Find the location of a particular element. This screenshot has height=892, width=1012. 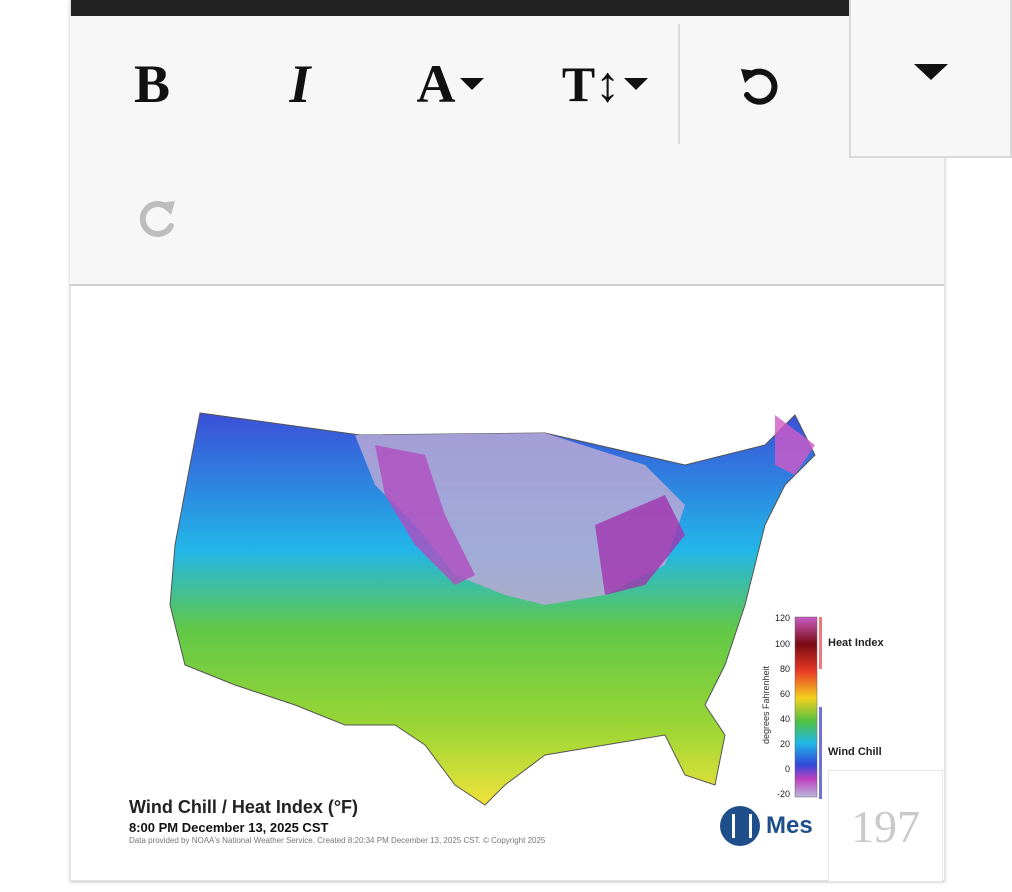

bold-button: B is located at coordinates (152, 84).